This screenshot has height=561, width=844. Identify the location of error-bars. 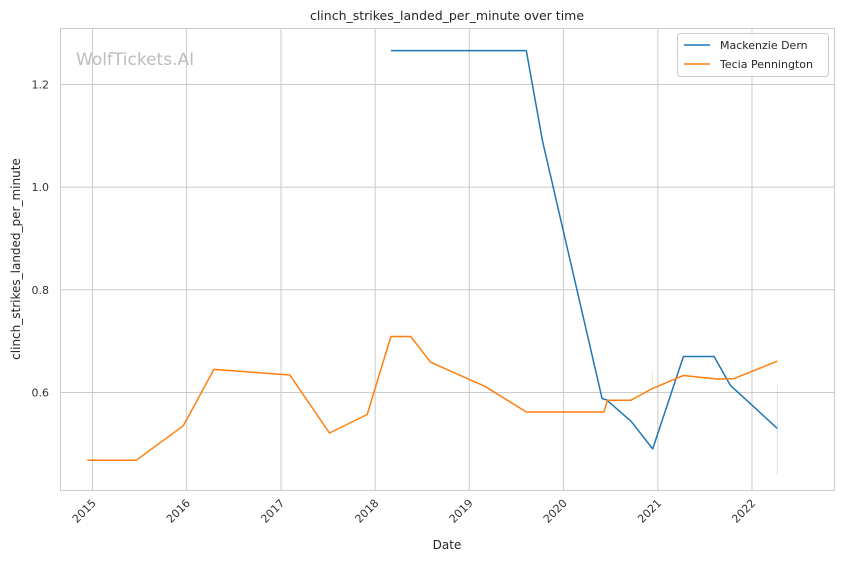
(715, 423).